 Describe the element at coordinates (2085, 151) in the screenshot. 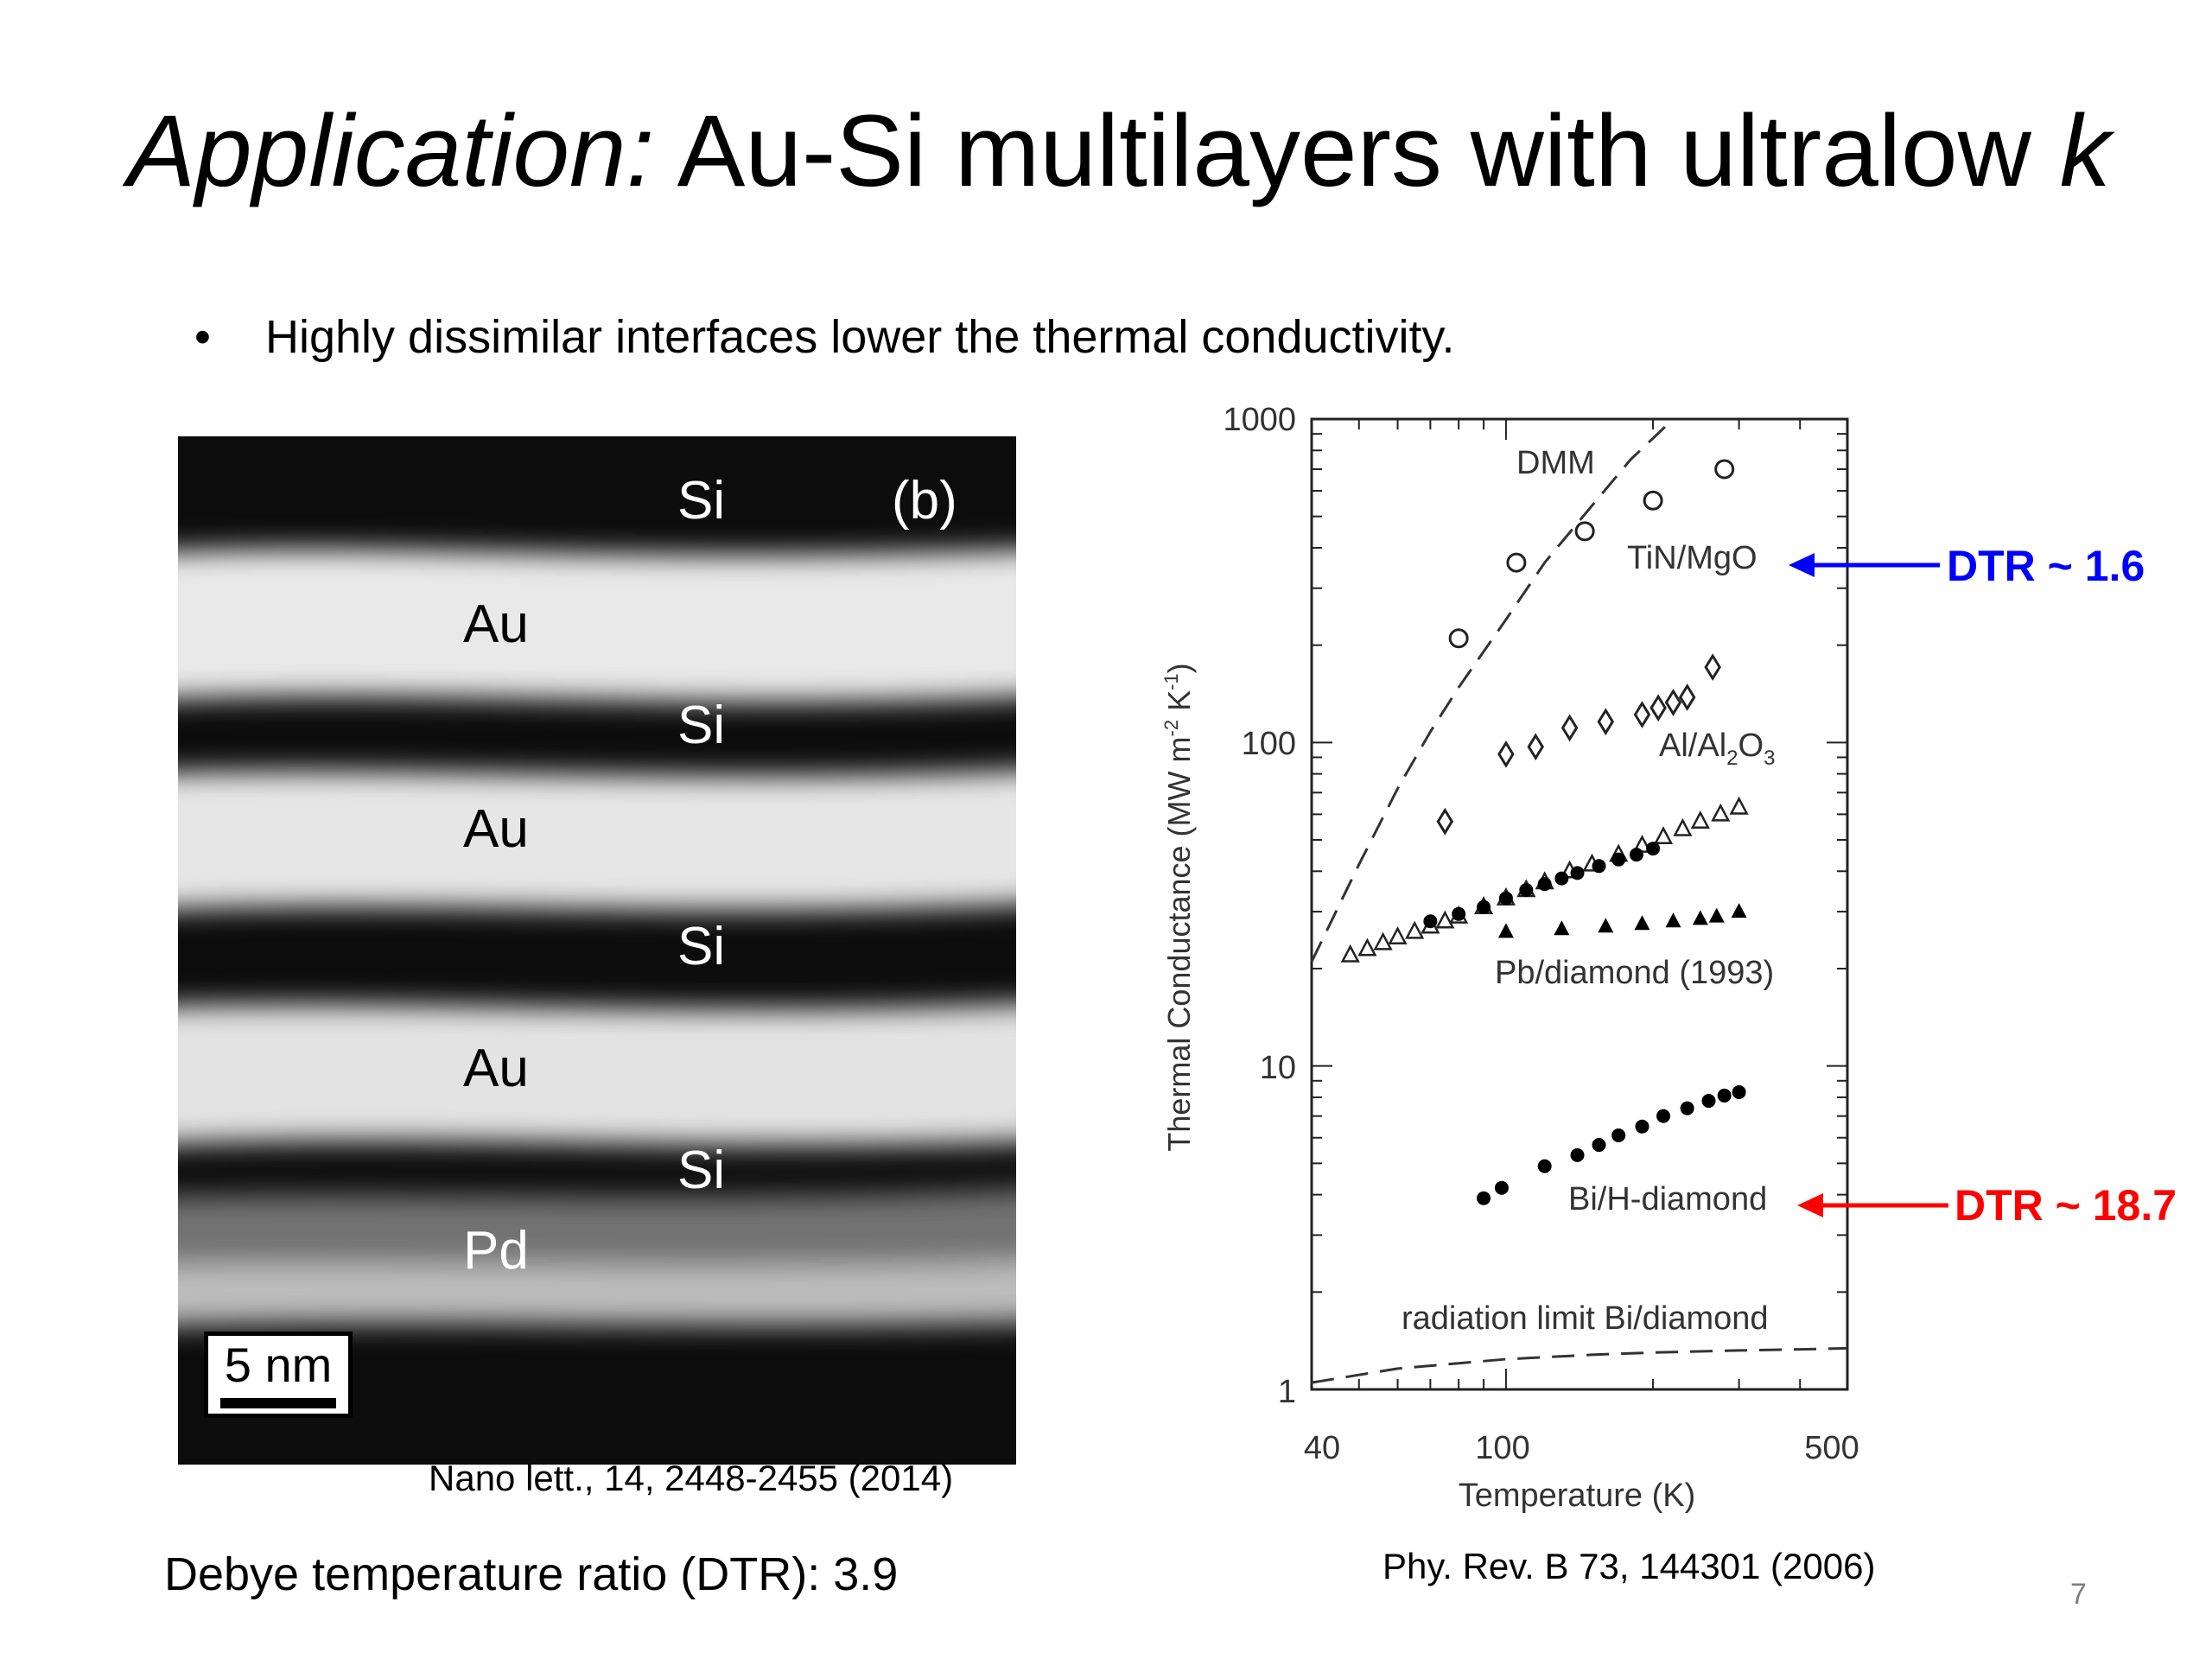

I see `title-k: k` at that location.